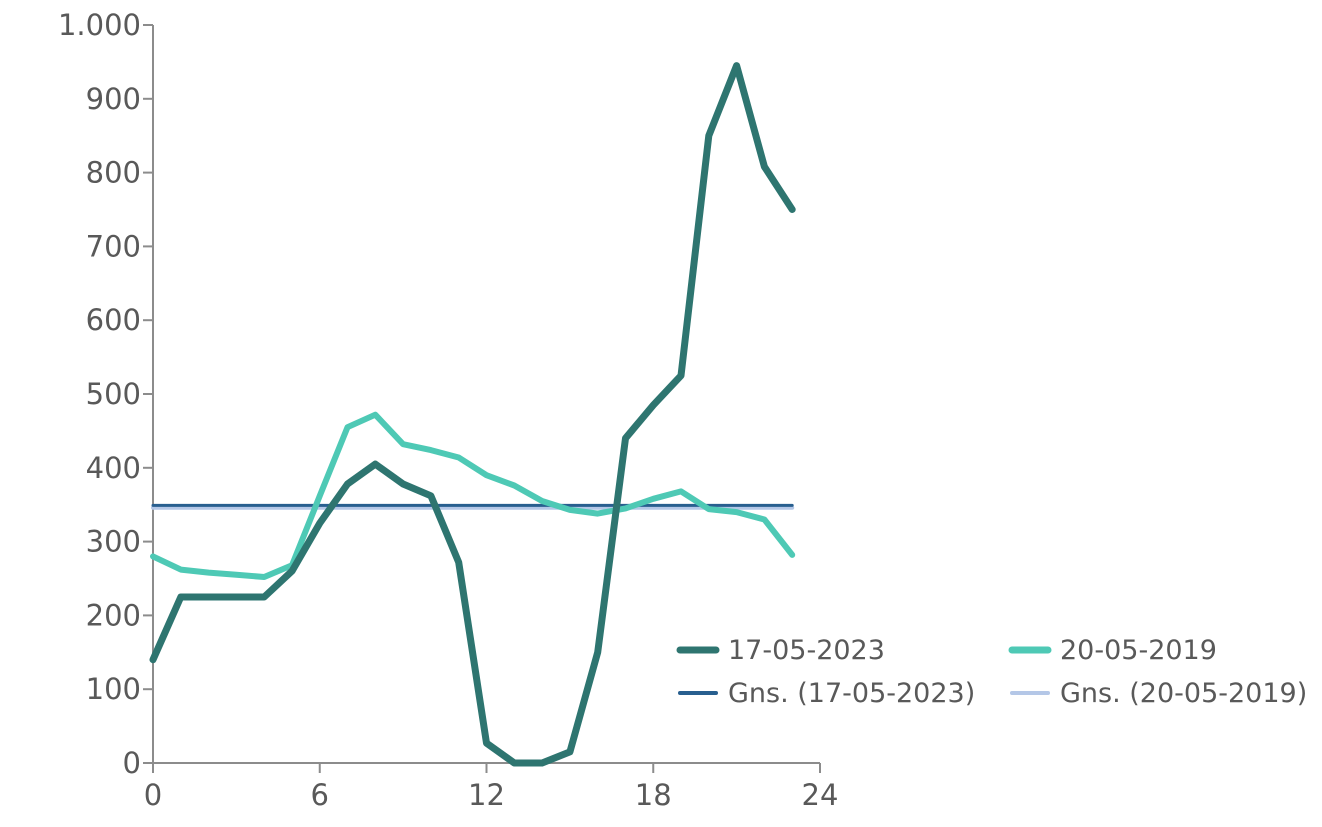 The width and height of the screenshot is (1322, 827). What do you see at coordinates (1138, 650) in the screenshot?
I see `legend-label-2: 20-05-2019` at bounding box center [1138, 650].